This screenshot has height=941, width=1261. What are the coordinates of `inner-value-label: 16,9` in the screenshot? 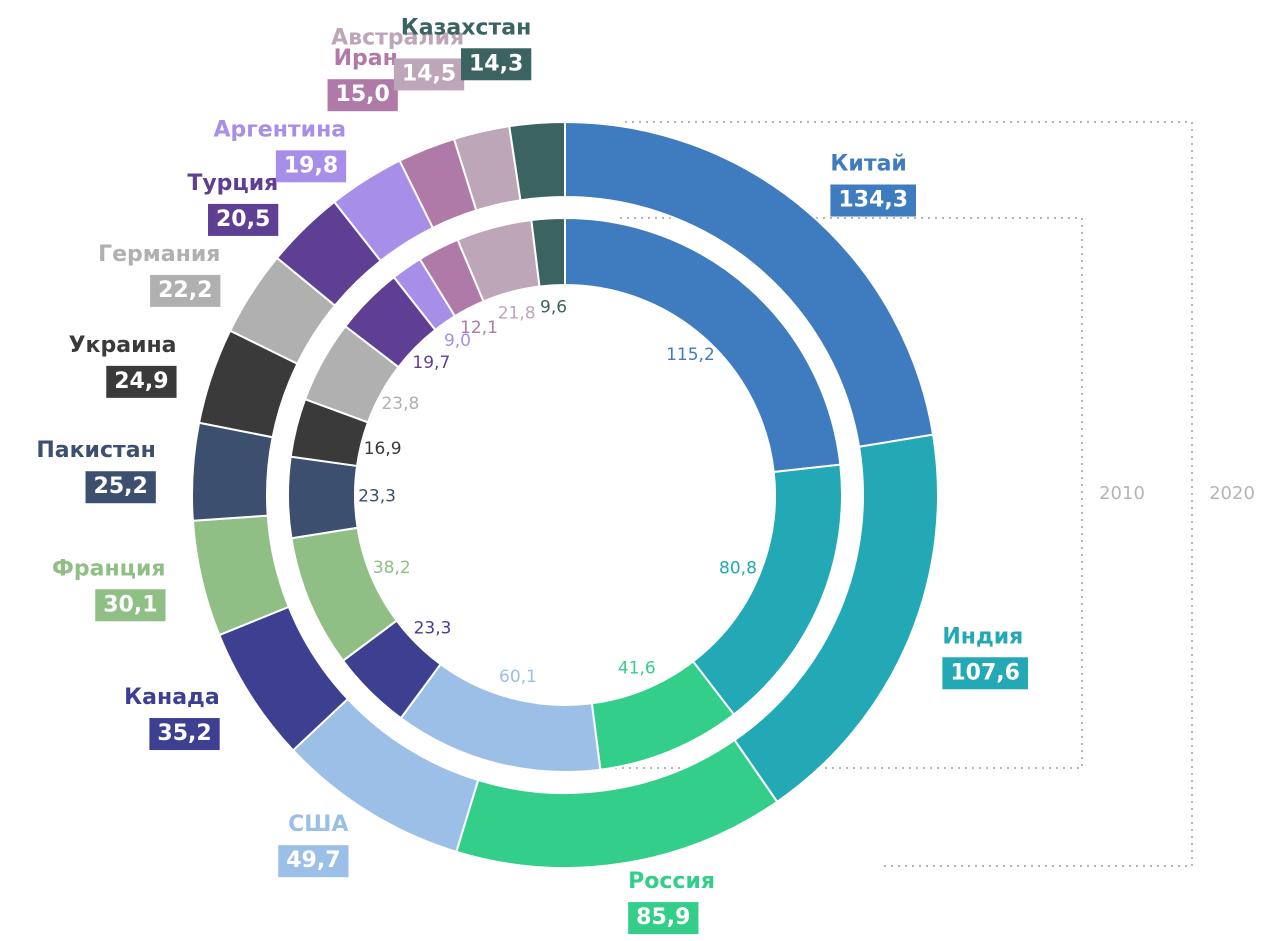 It's located at (383, 449).